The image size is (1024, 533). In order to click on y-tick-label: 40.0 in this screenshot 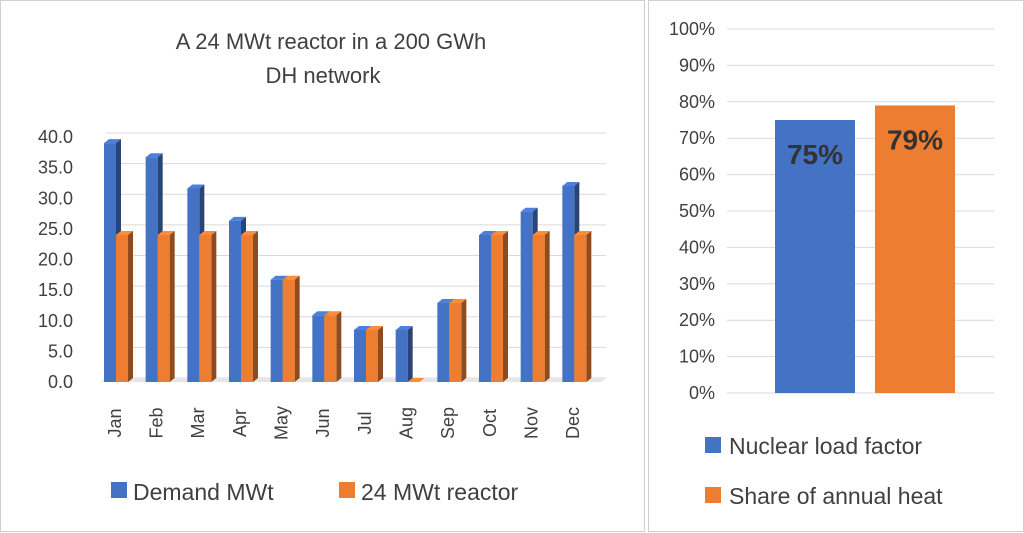, I will do `click(55, 137)`.